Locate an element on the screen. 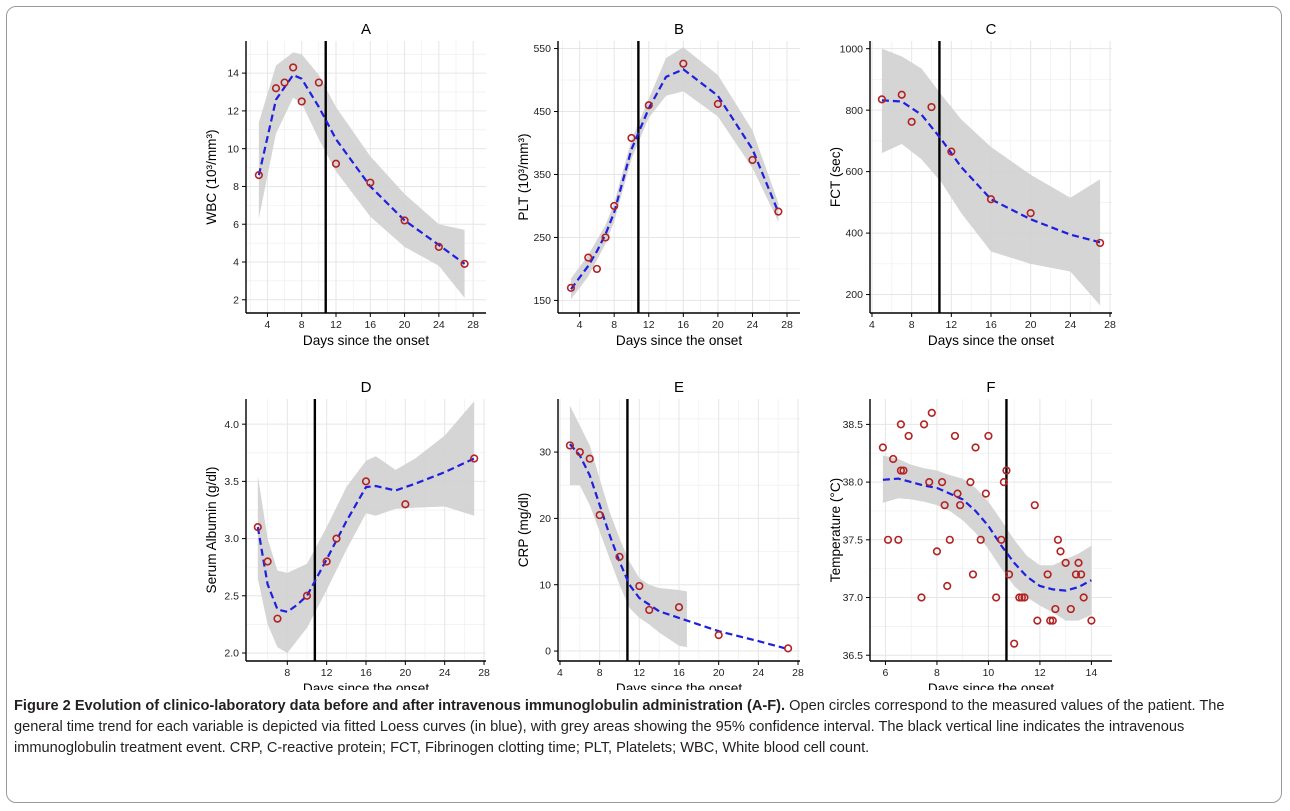  y-tick-label: 350 is located at coordinates (542, 175).